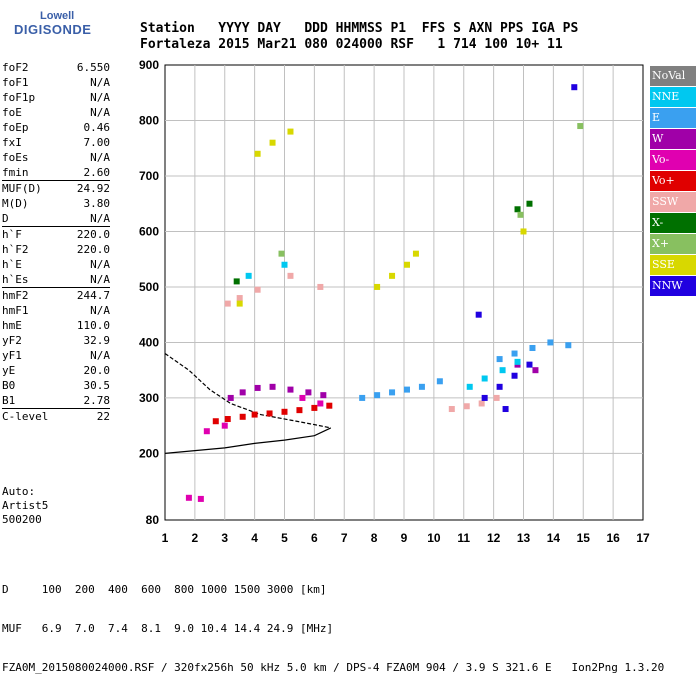 The width and height of the screenshot is (700, 687). I want to click on param-name: yF2, so click(12, 340).